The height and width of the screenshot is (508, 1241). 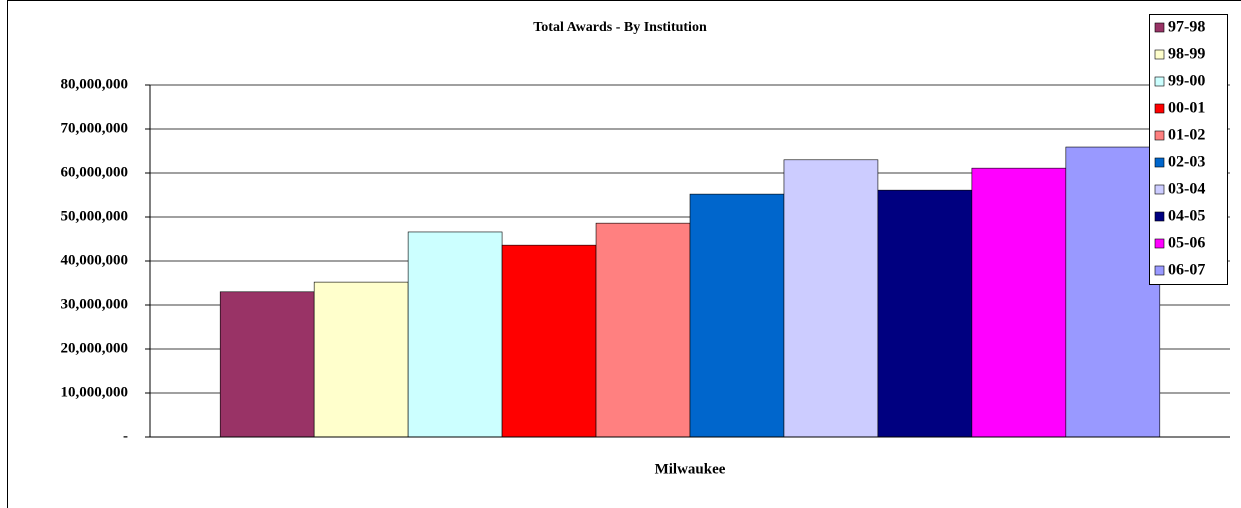 What do you see at coordinates (1186, 270) in the screenshot?
I see `legend-label: 06-07` at bounding box center [1186, 270].